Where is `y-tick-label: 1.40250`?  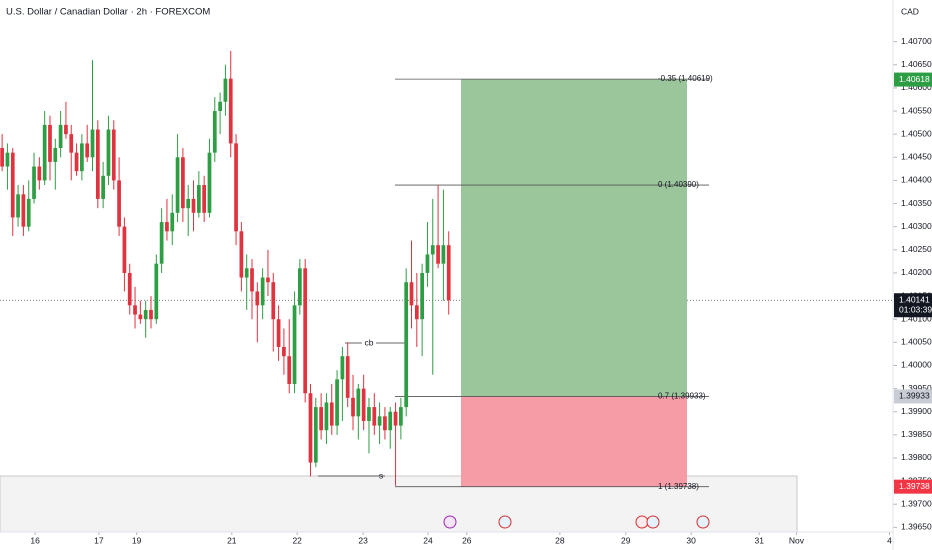 y-tick-label: 1.40250 is located at coordinates (916, 249).